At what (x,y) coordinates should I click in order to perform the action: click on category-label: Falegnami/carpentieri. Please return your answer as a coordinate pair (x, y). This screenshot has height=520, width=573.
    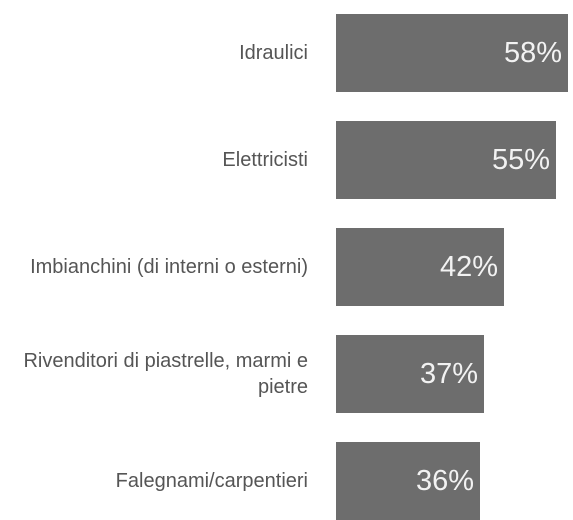
    Looking at the image, I should click on (211, 481).